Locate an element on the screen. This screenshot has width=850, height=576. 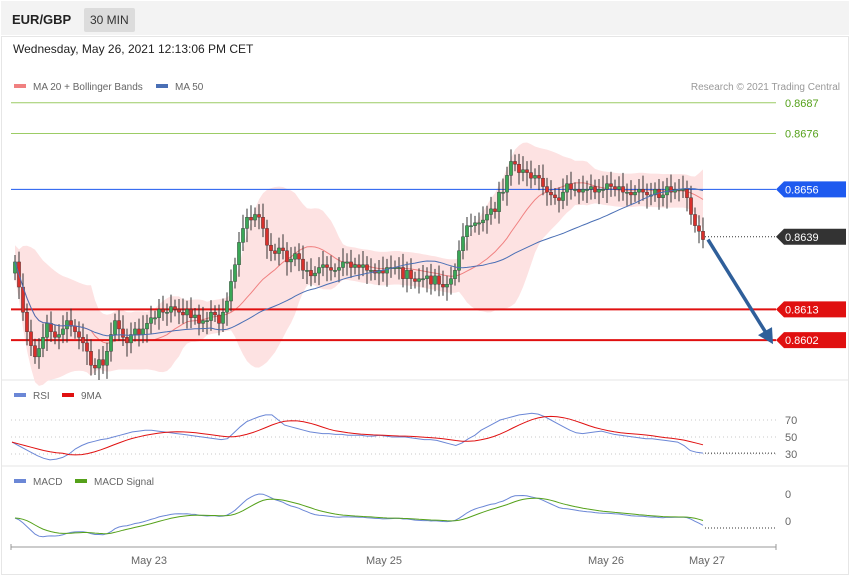
legend-ma20-label: MA 20 + Bollinger Bands is located at coordinates (88, 87).